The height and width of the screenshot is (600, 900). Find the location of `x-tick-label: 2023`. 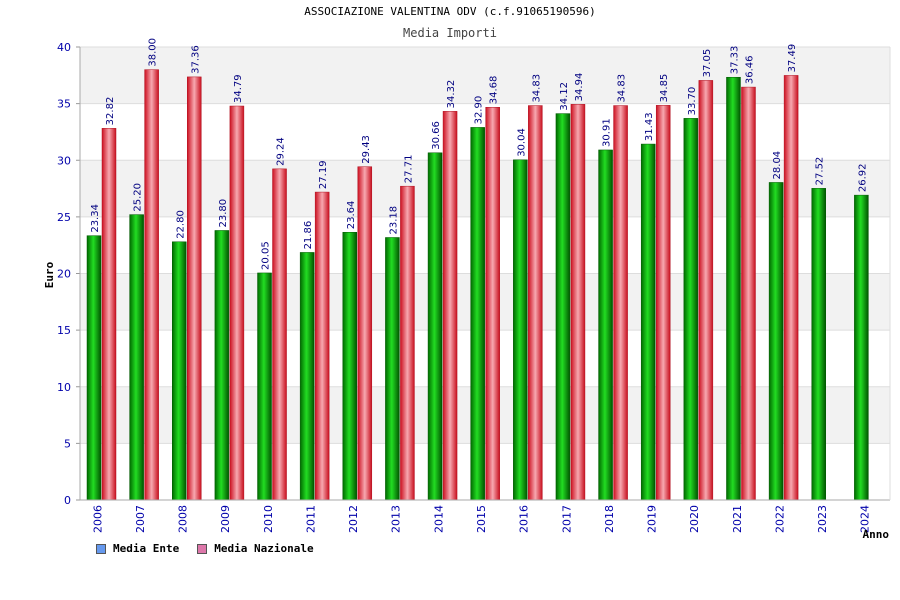

x-tick-label: 2023 is located at coordinates (822, 519).